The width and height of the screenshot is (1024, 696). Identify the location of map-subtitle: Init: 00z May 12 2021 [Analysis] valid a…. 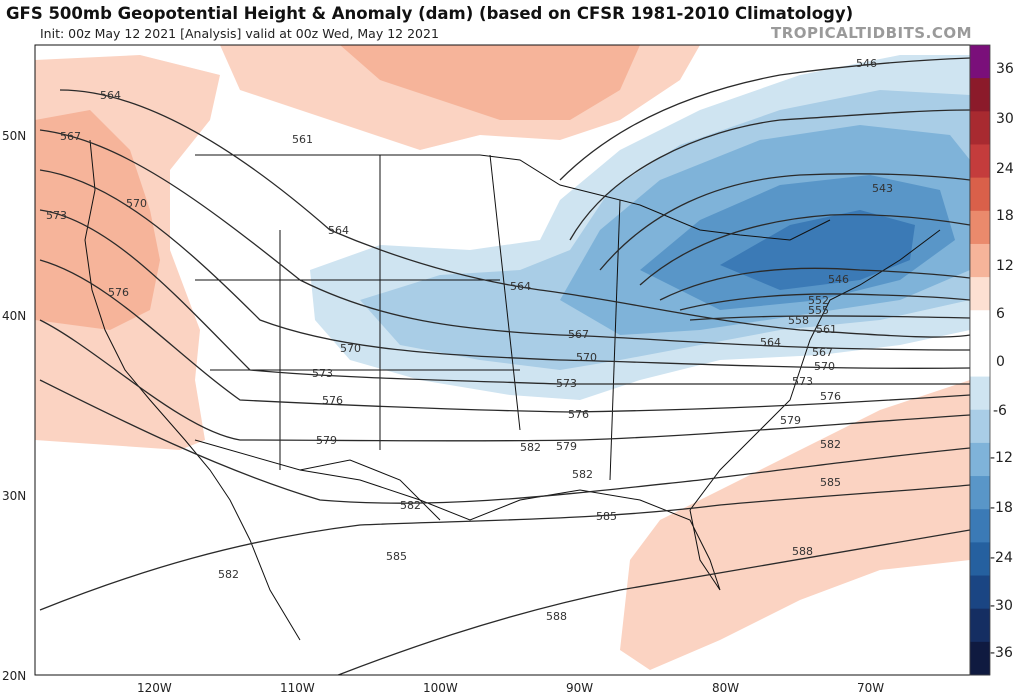
(239, 33).